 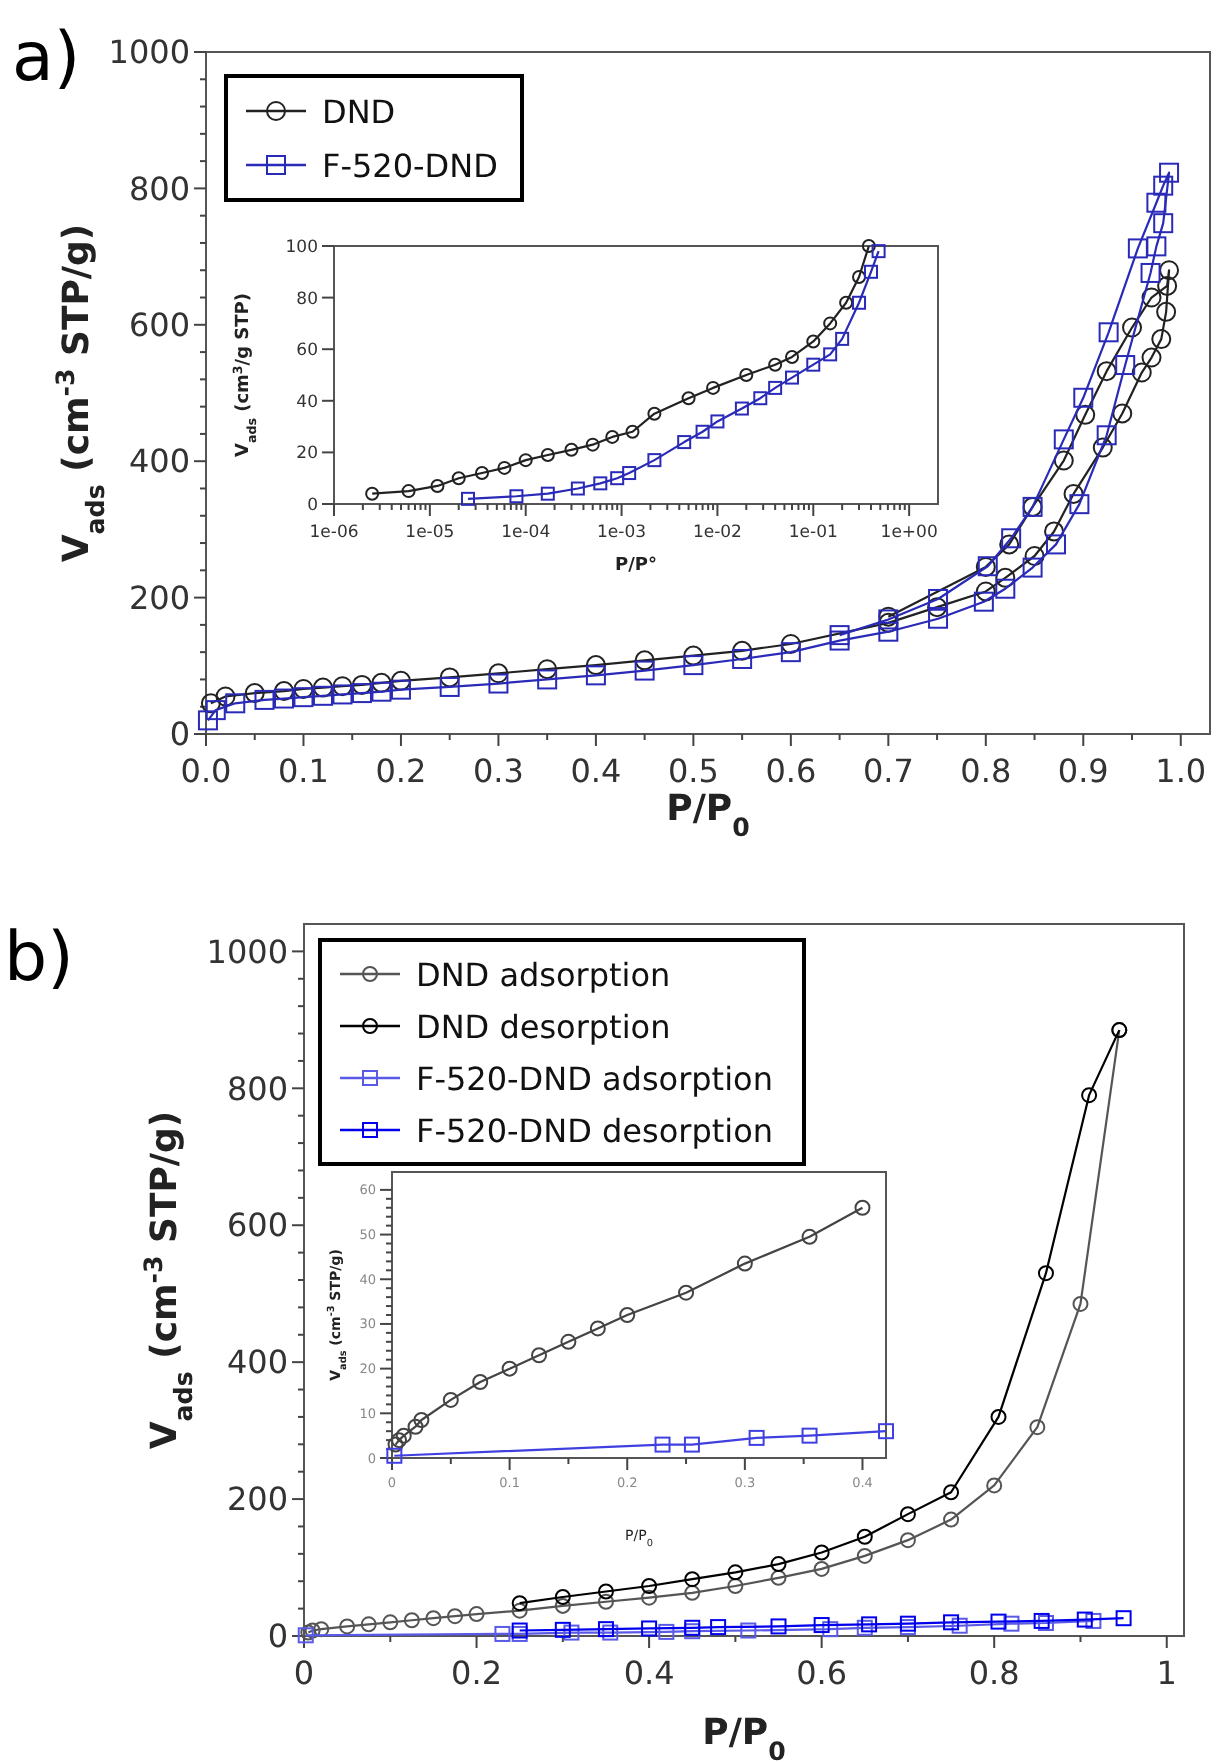 I want to click on y-tick-label: 800, so click(x=159, y=188).